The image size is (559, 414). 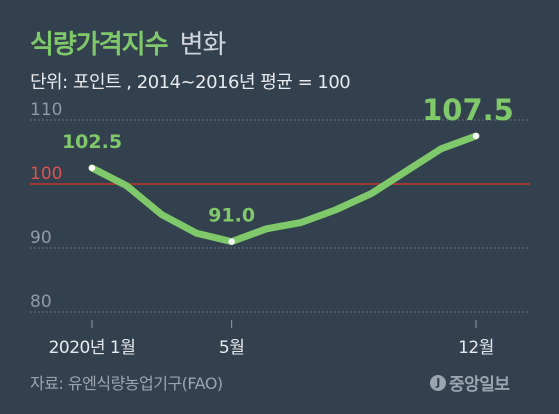 What do you see at coordinates (479, 385) in the screenshot?
I see `brand-name: 중앙일보` at bounding box center [479, 385].